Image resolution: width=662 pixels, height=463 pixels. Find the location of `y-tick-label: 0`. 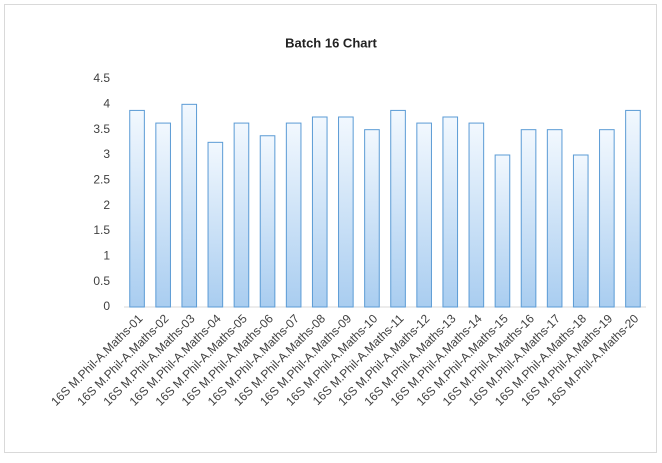

y-tick-label: 0 is located at coordinates (106, 306).